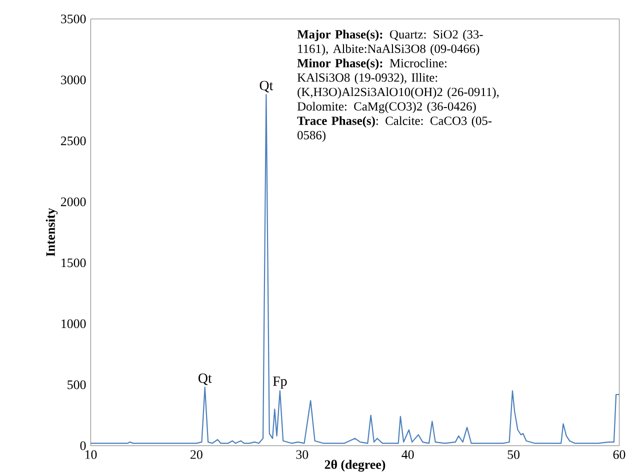 Image resolution: width=630 pixels, height=476 pixels. What do you see at coordinates (408, 454) in the screenshot?
I see `x-tick-label: 40` at bounding box center [408, 454].